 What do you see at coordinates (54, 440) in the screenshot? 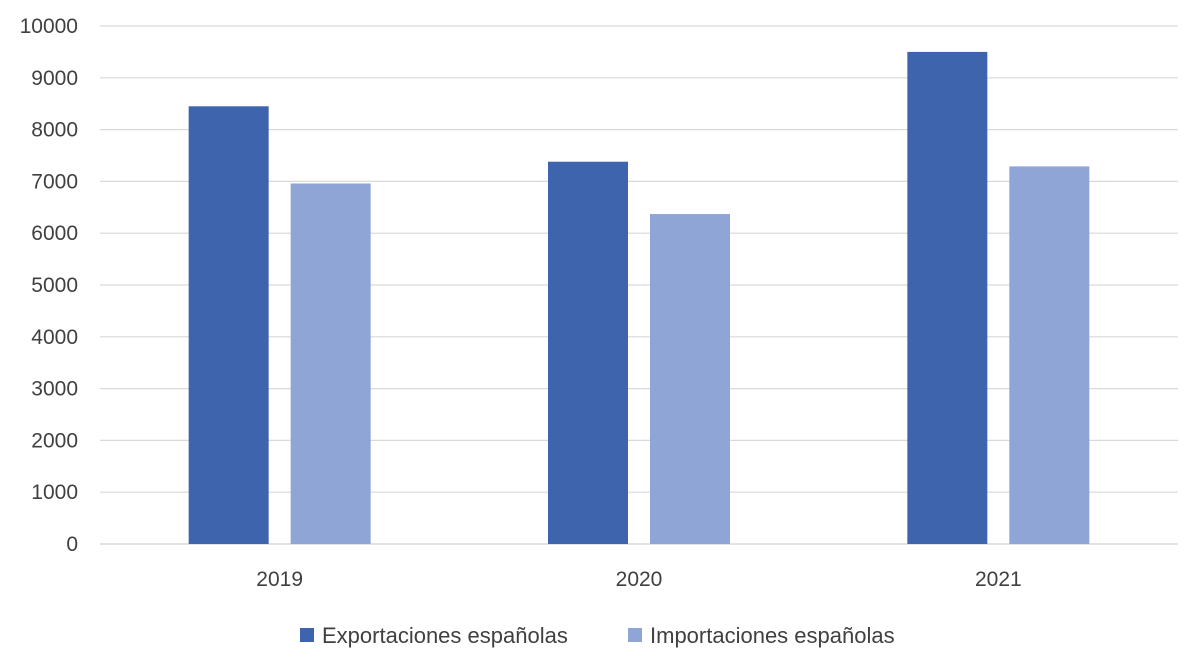
I see `y-tick-label: 2000` at bounding box center [54, 440].